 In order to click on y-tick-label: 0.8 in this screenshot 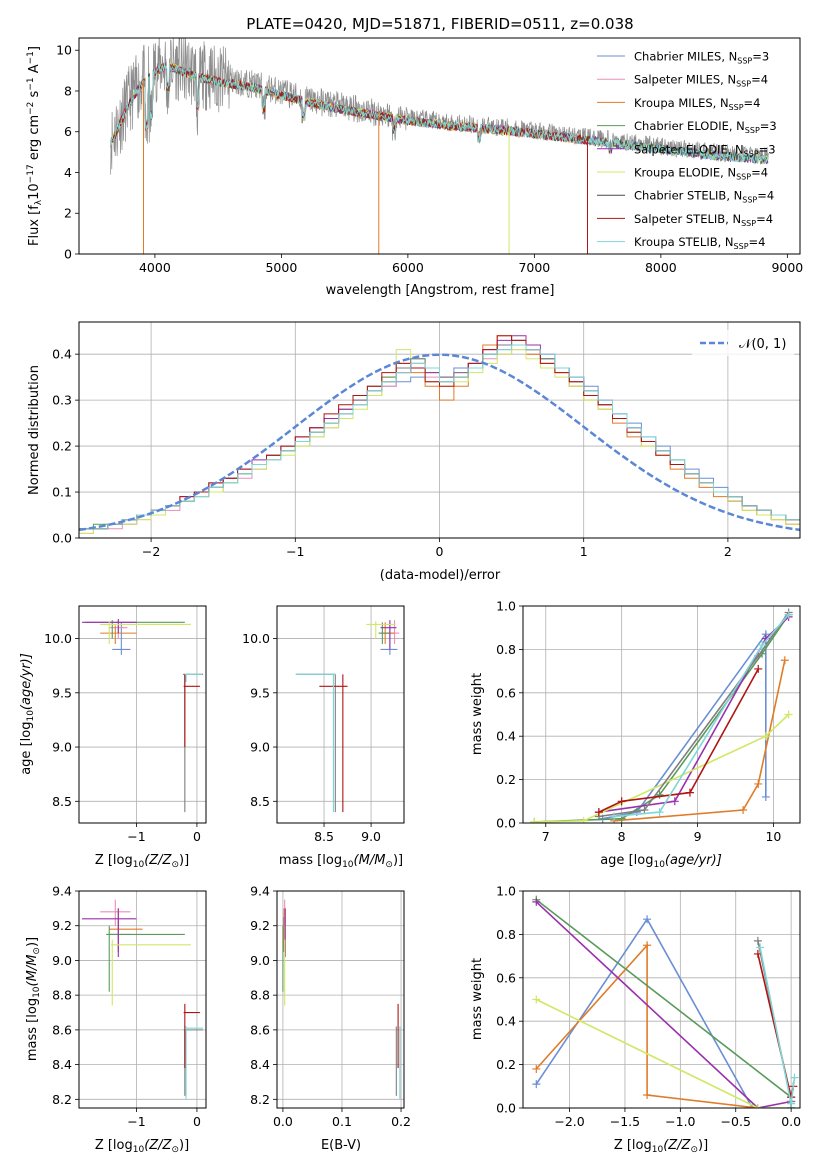, I will do `click(506, 934)`.